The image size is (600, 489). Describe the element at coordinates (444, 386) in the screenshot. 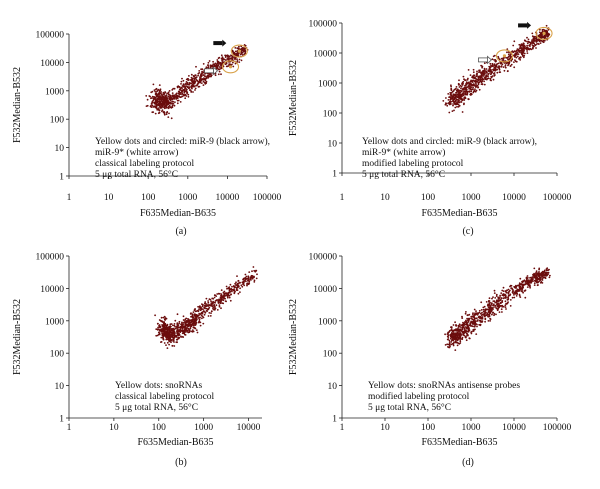

I see `annotation-line: Yellow dots: snoRNAs antisense probes` at that location.